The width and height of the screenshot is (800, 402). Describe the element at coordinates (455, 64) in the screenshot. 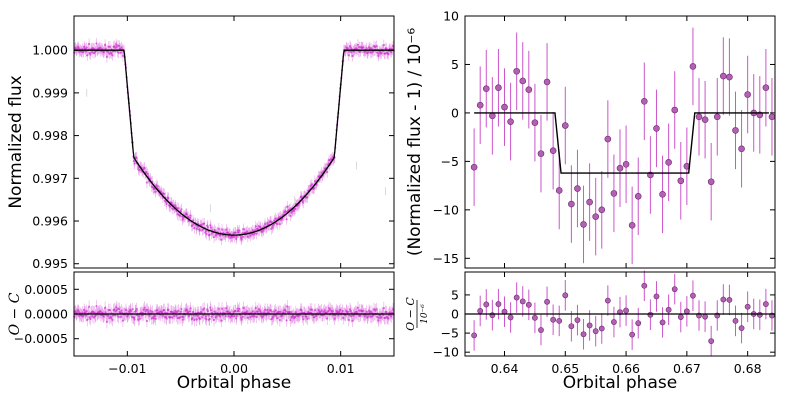

I see `y-tick-label: 5` at that location.